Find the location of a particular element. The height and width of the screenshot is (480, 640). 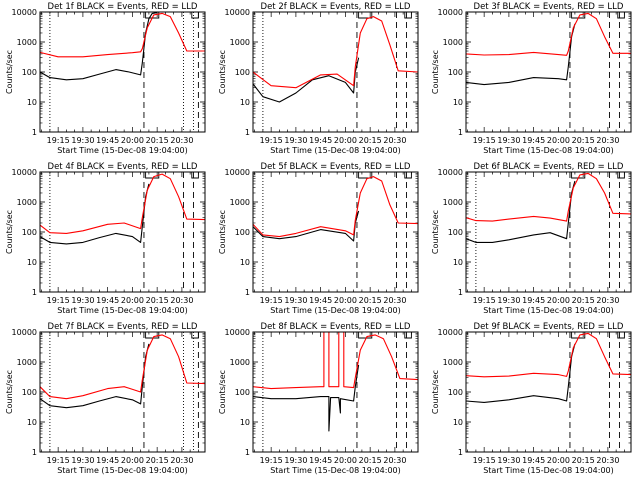

det-8-ylabel: Counts/sec is located at coordinates (222, 392).